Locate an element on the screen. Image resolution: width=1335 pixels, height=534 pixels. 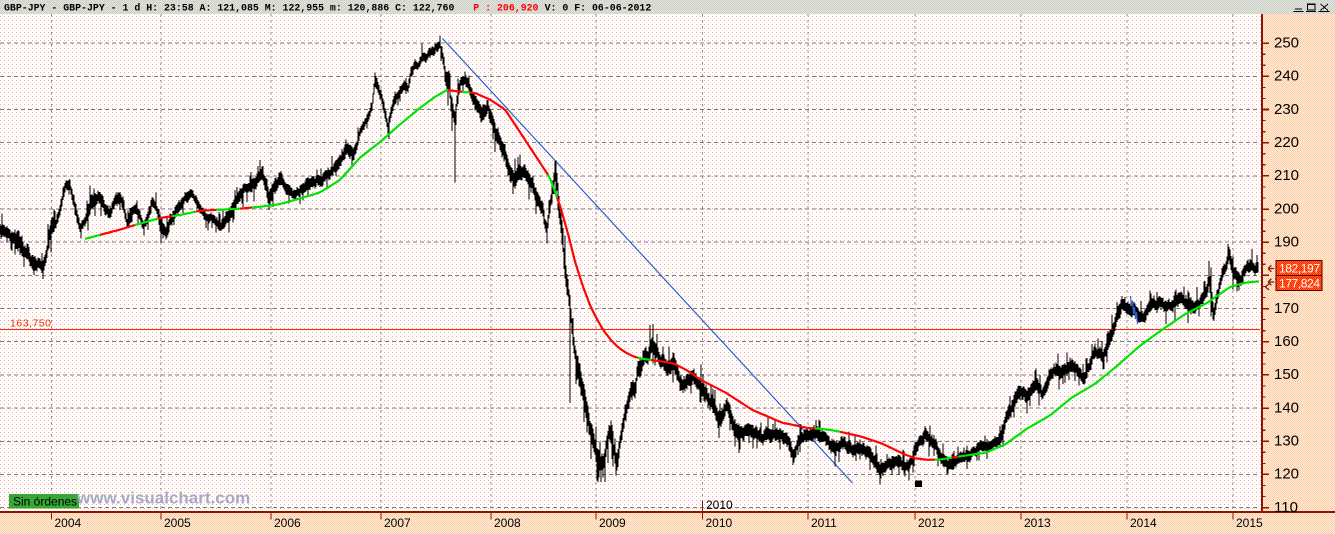
svg-text: 177,824 is located at coordinates (1299, 284).